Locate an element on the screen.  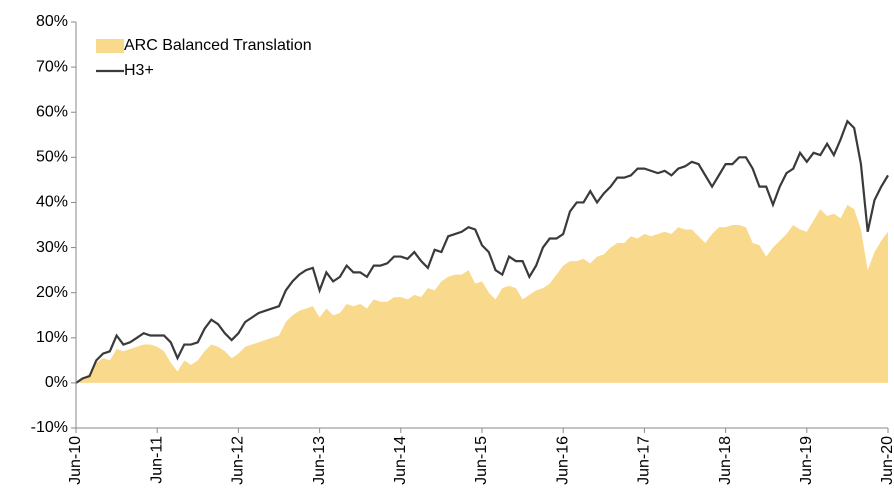
legend-label: H3+ is located at coordinates (139, 70).